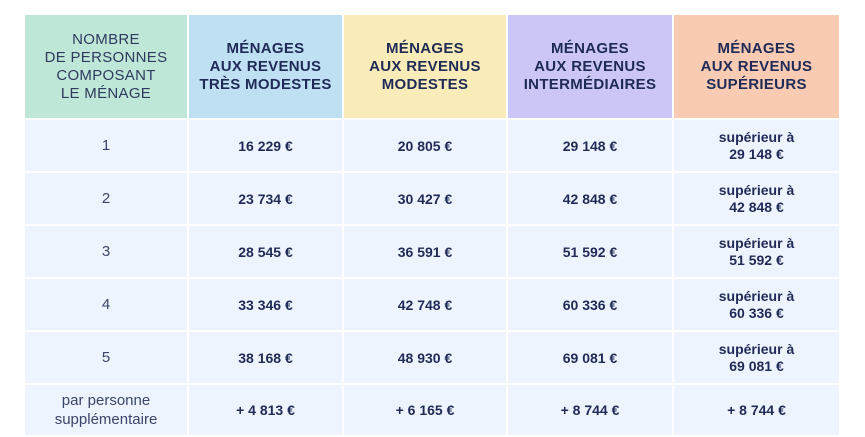 Image resolution: width=865 pixels, height=437 pixels. I want to click on modestes-cell: 48 930 €, so click(426, 358).